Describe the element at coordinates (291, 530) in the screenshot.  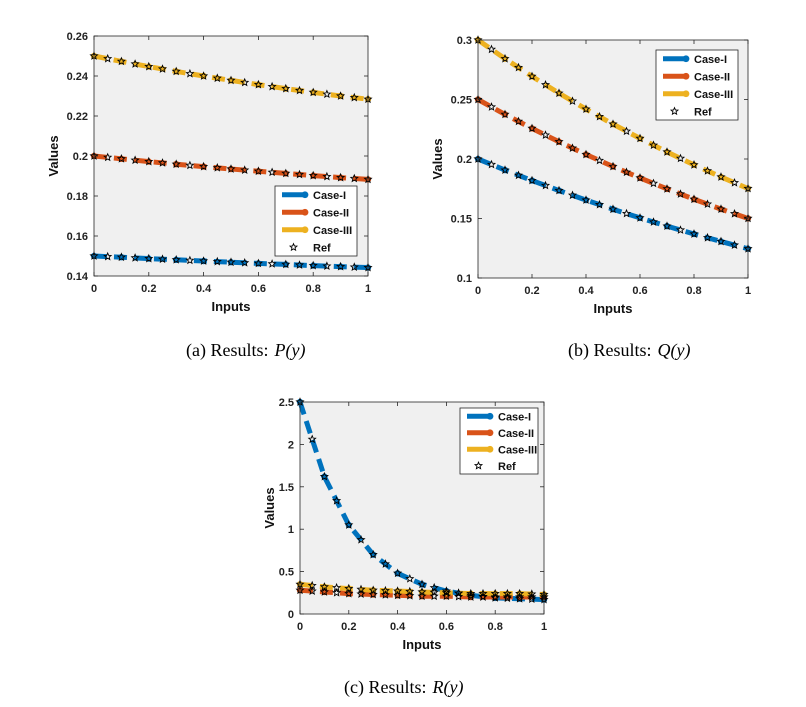
I see `y-tick-label-r: 1` at that location.